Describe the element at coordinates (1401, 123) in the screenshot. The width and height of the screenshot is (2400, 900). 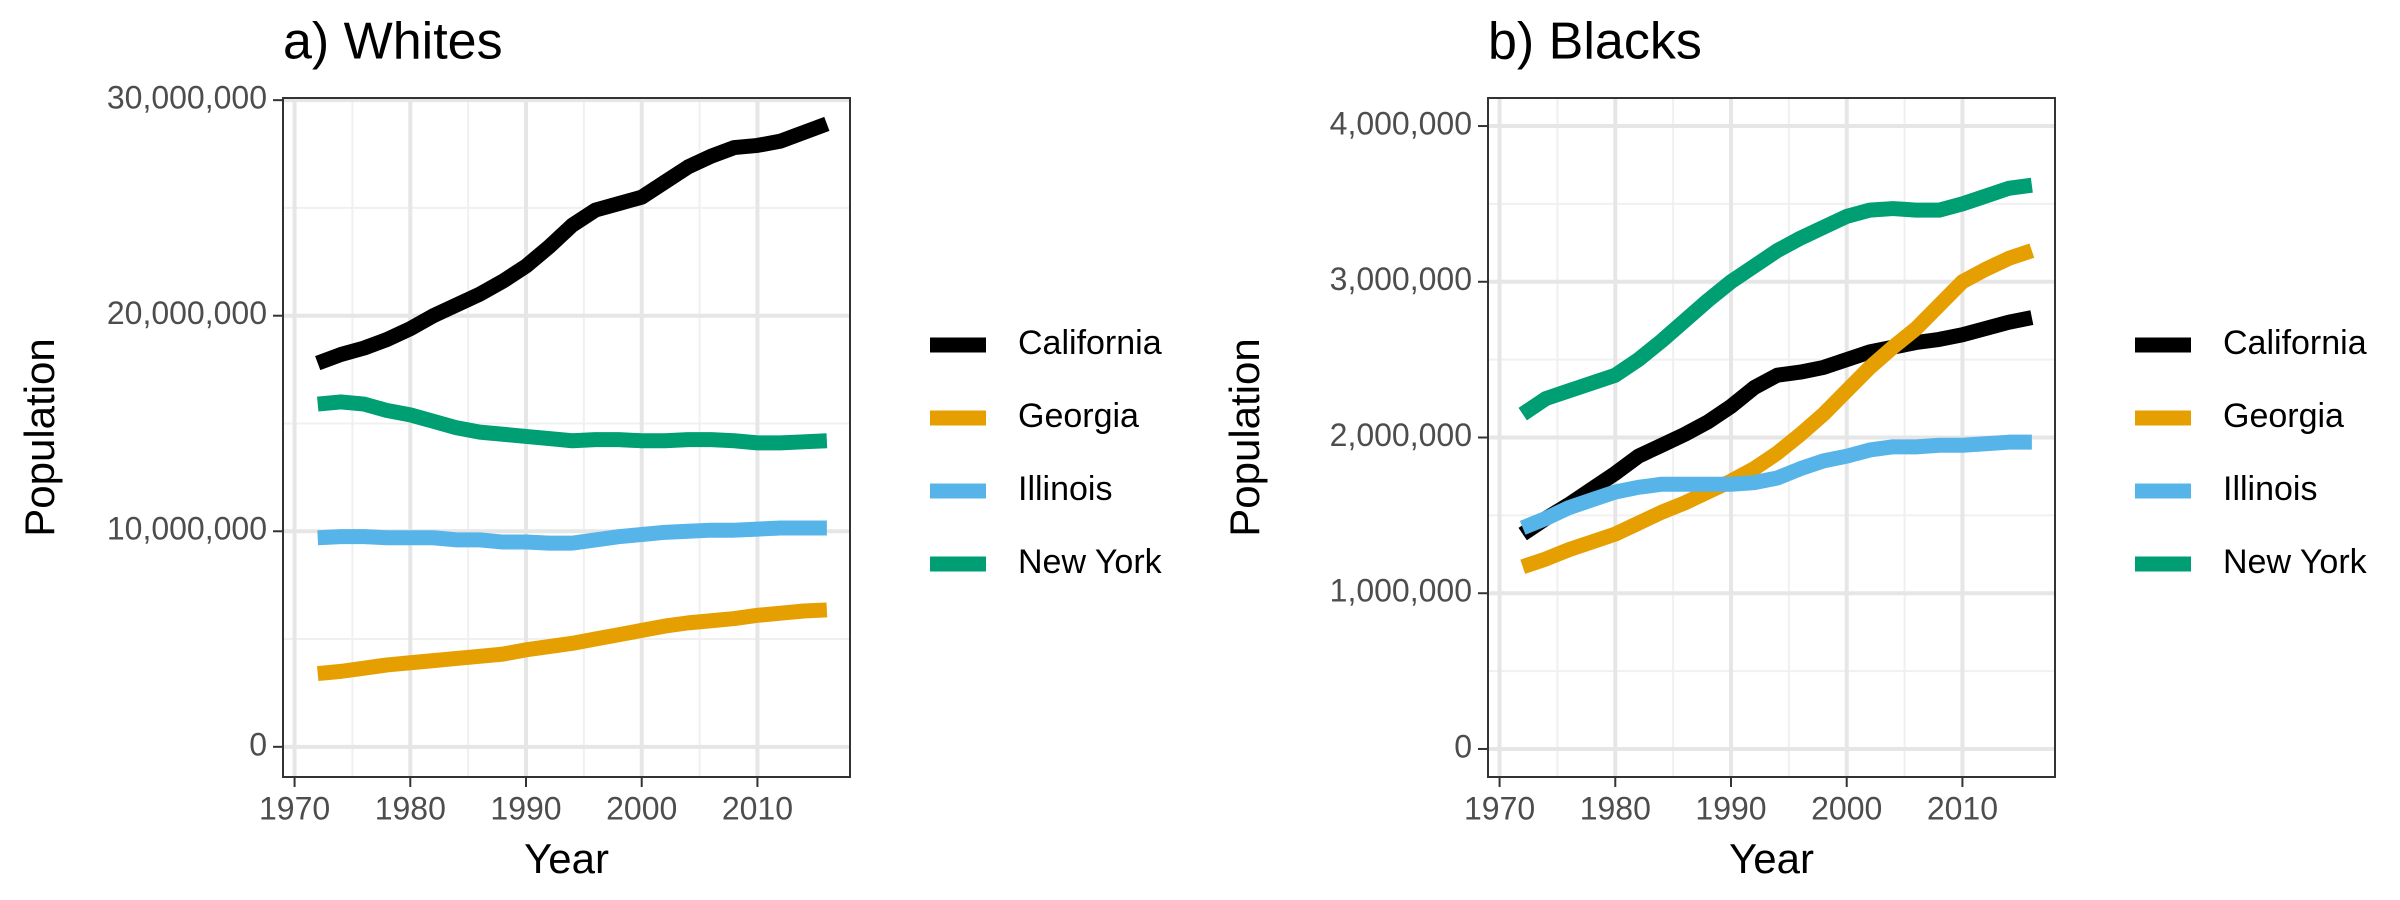
I see `y-tick-label: 4,000,000` at that location.